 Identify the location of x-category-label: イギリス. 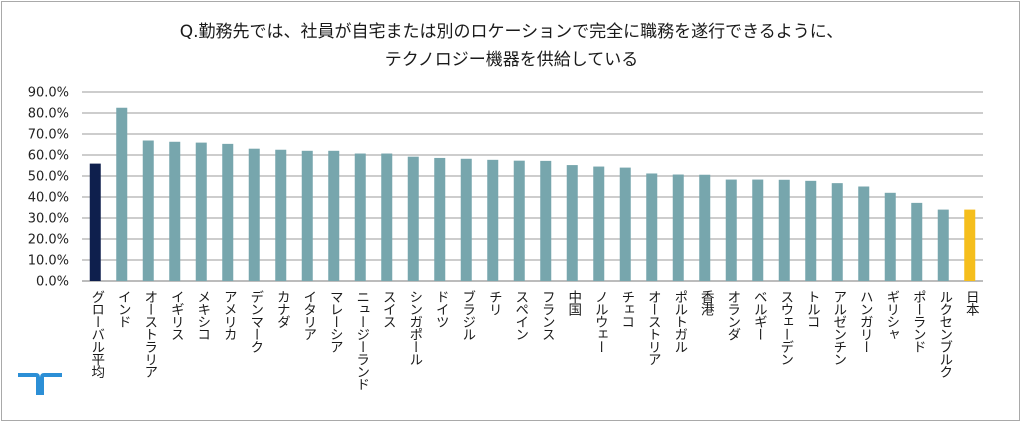
(176, 315).